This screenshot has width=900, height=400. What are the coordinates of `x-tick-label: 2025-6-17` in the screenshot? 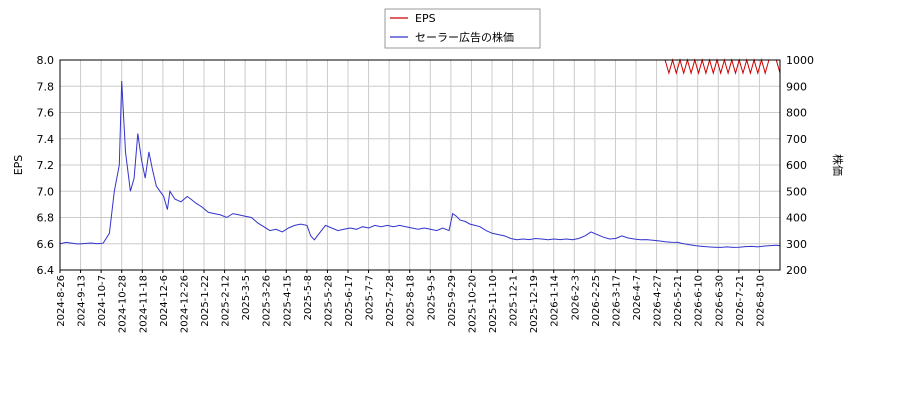 It's located at (349, 301).